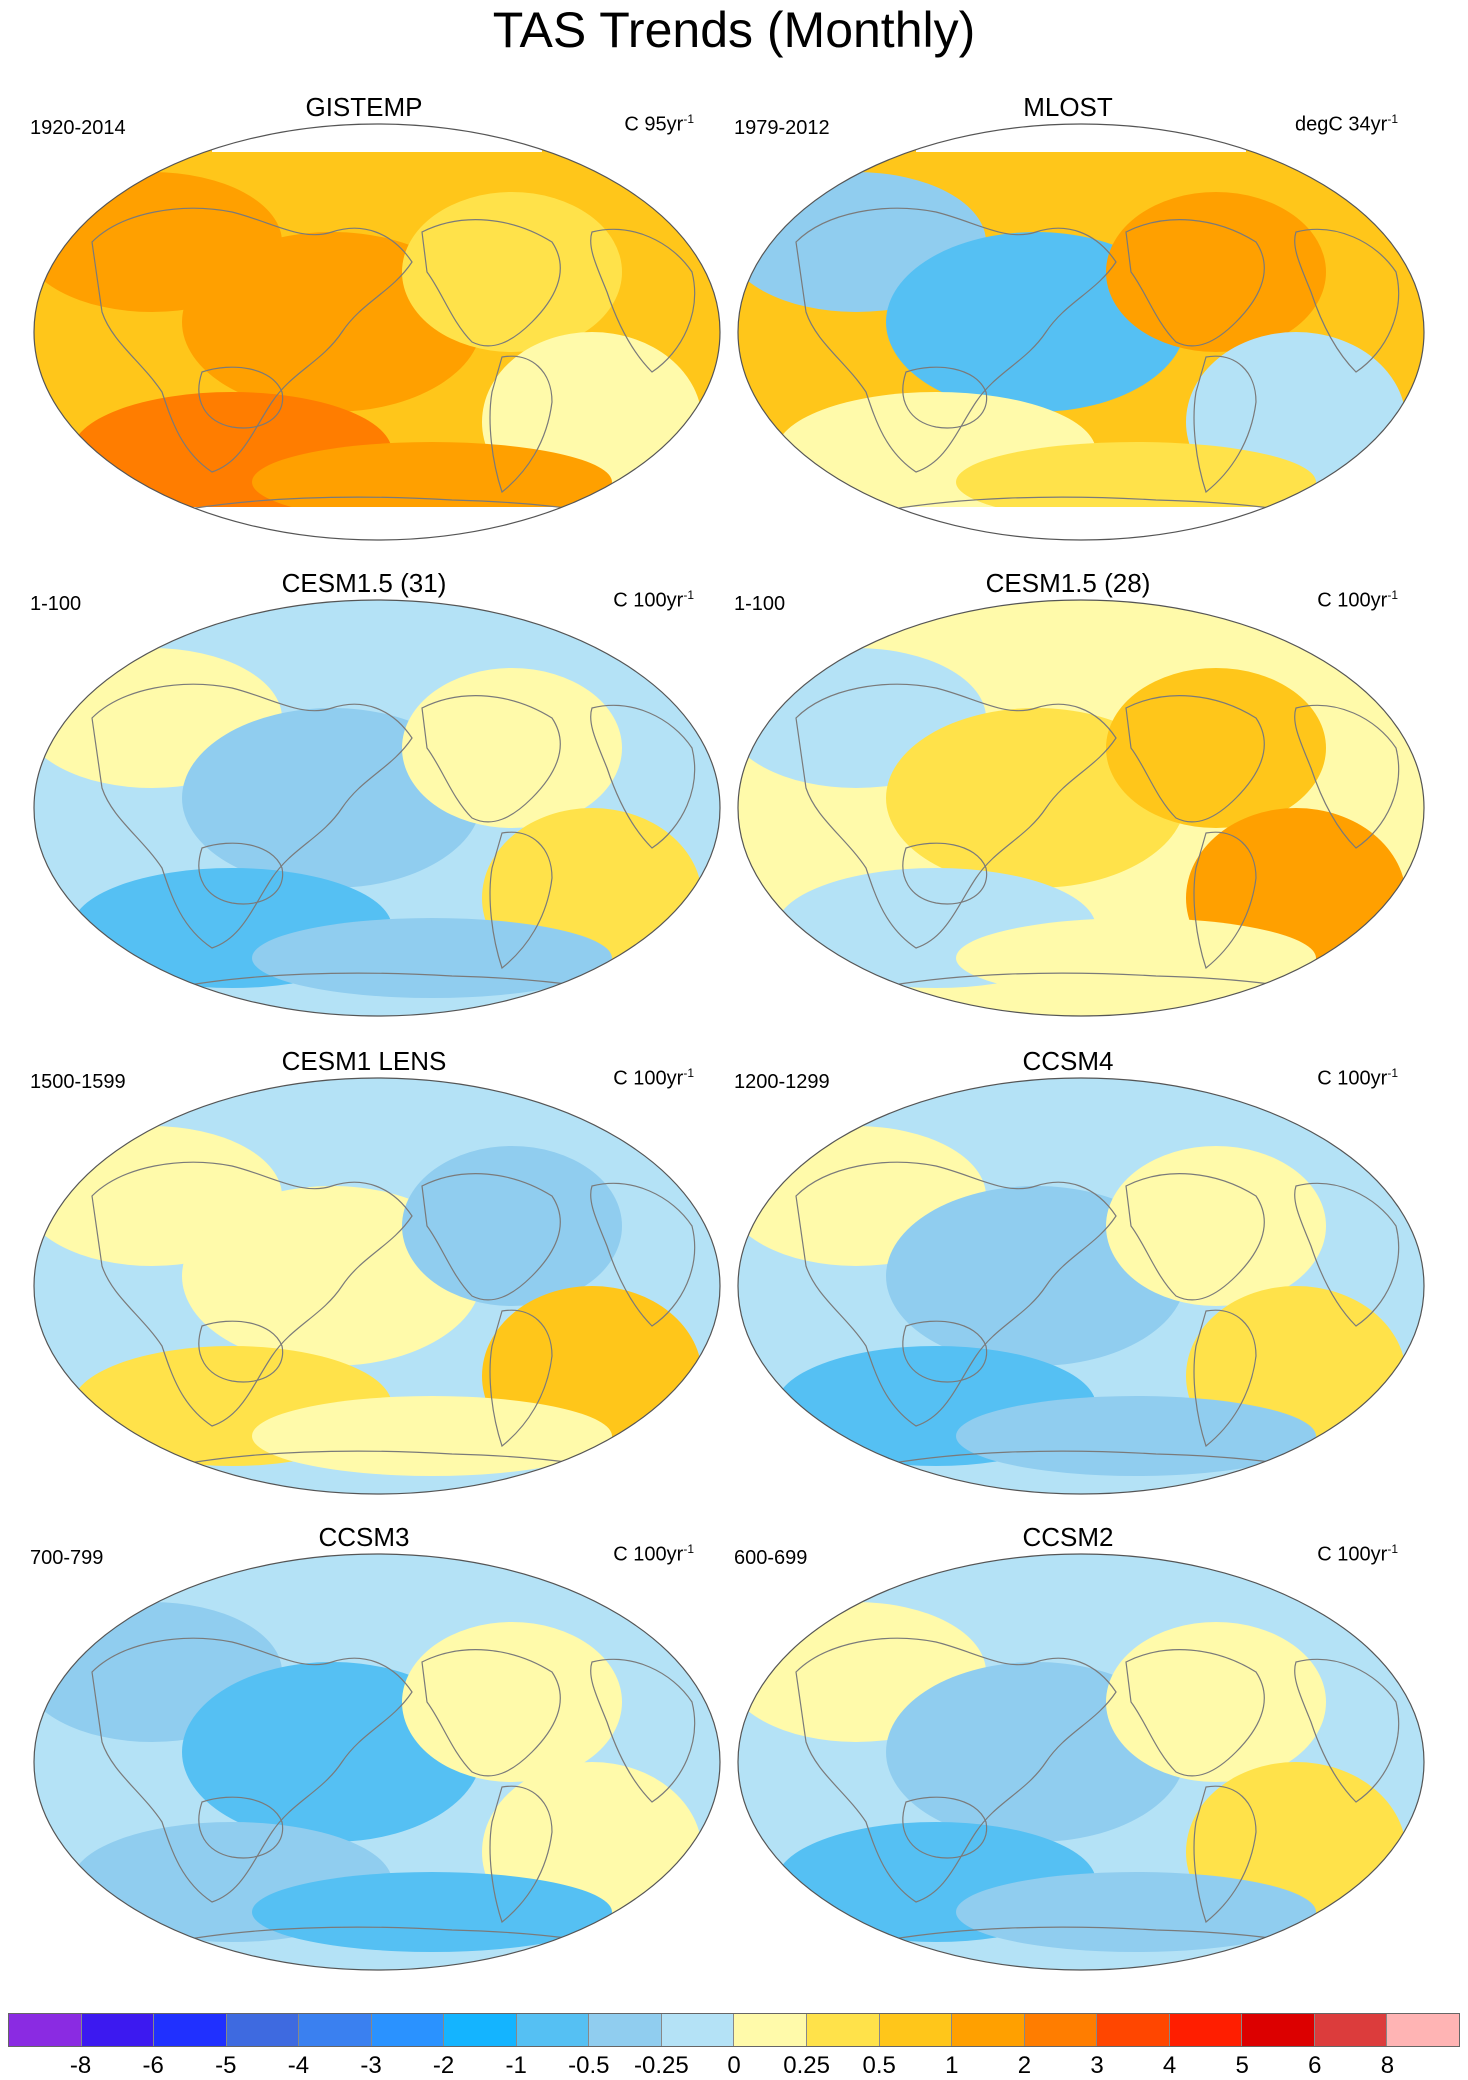 Image resolution: width=1468 pixels, height=2080 pixels. I want to click on map-panel: CCSM4 1200-1299 C 100yr-1, so click(1071, 1281).